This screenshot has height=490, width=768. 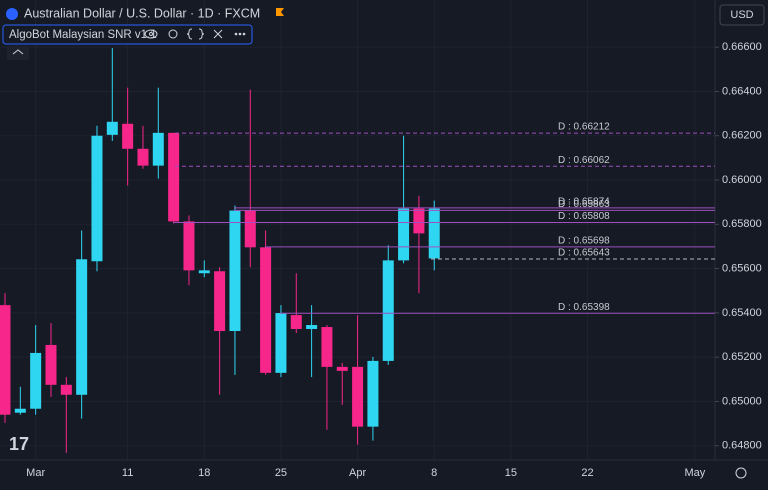 What do you see at coordinates (584, 216) in the screenshot?
I see `level-label: D : 0.65808` at bounding box center [584, 216].